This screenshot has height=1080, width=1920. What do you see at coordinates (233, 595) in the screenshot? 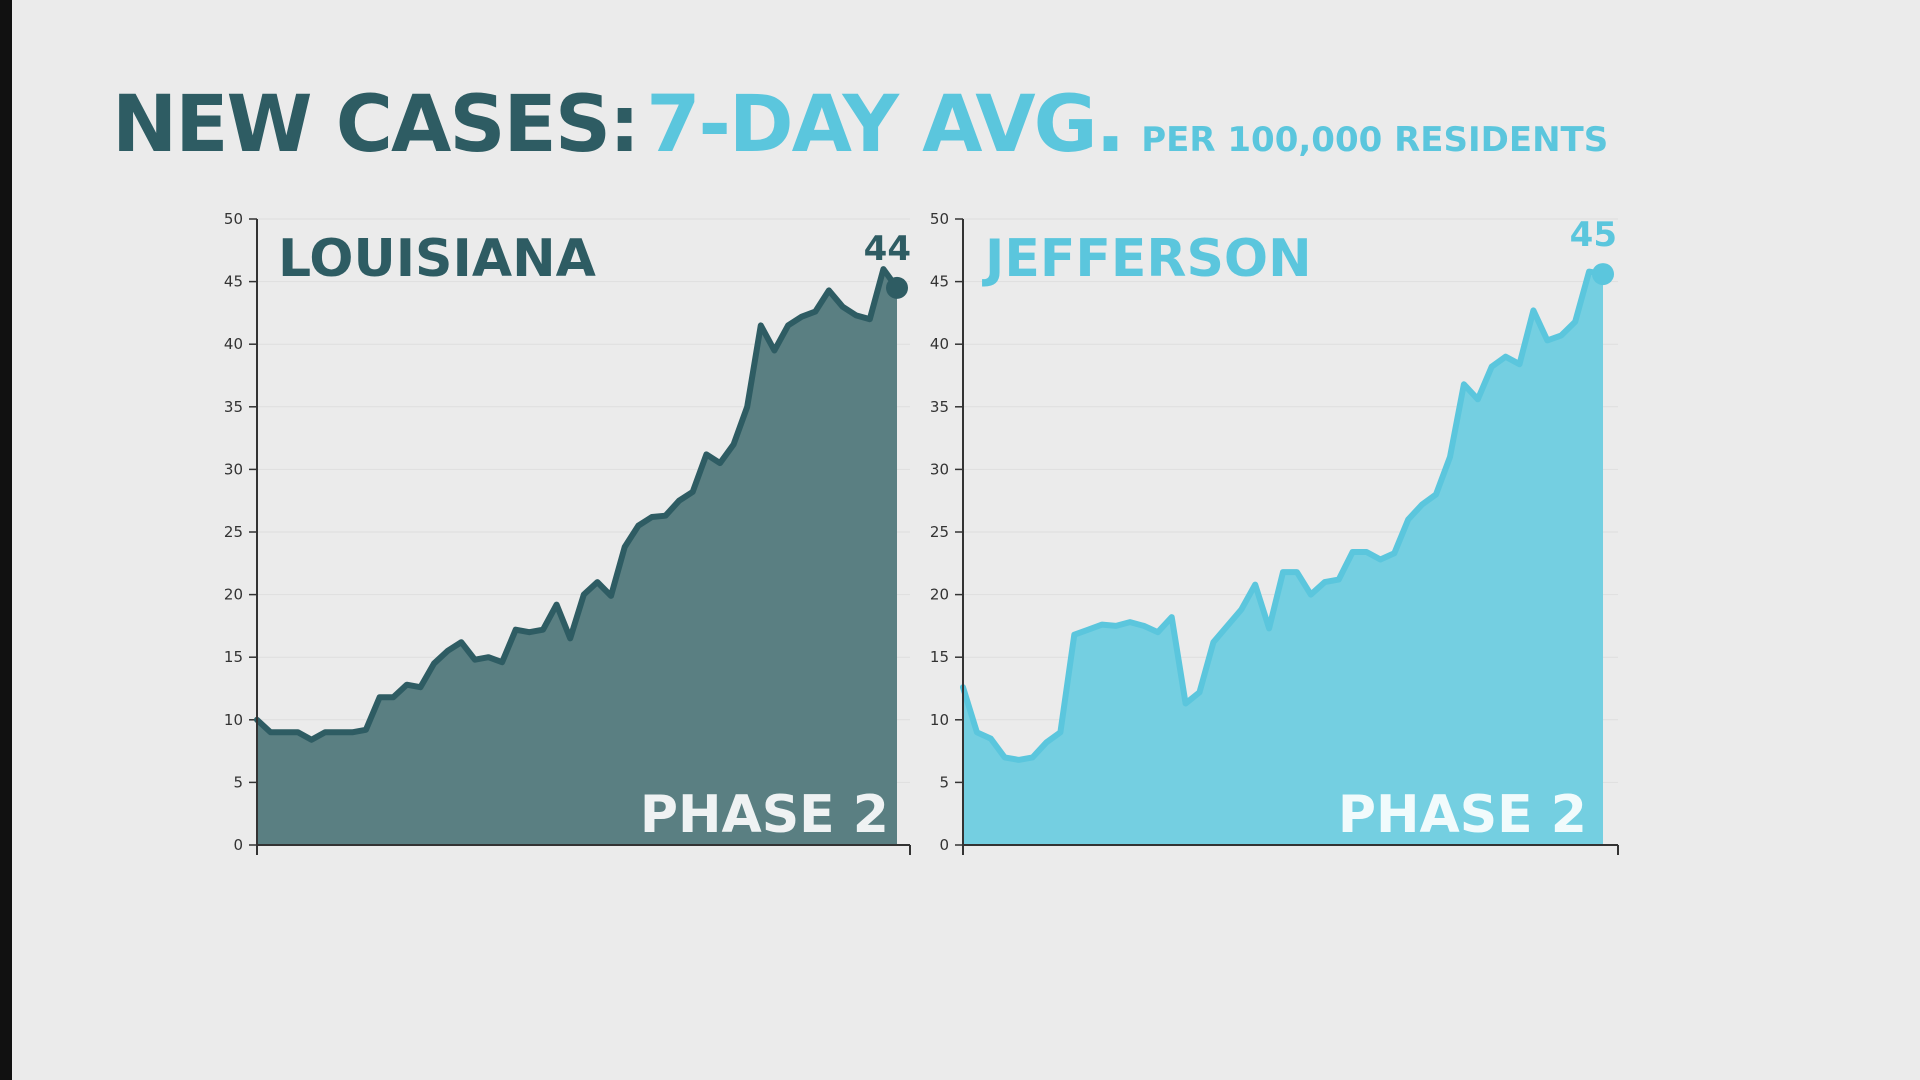
I see `louisiana-y-tick-label: 20` at bounding box center [233, 595].